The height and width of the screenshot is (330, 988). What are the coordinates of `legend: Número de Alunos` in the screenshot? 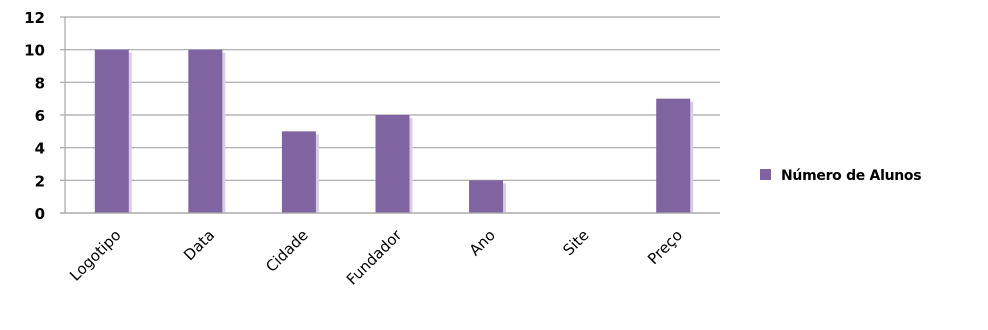 It's located at (841, 176).